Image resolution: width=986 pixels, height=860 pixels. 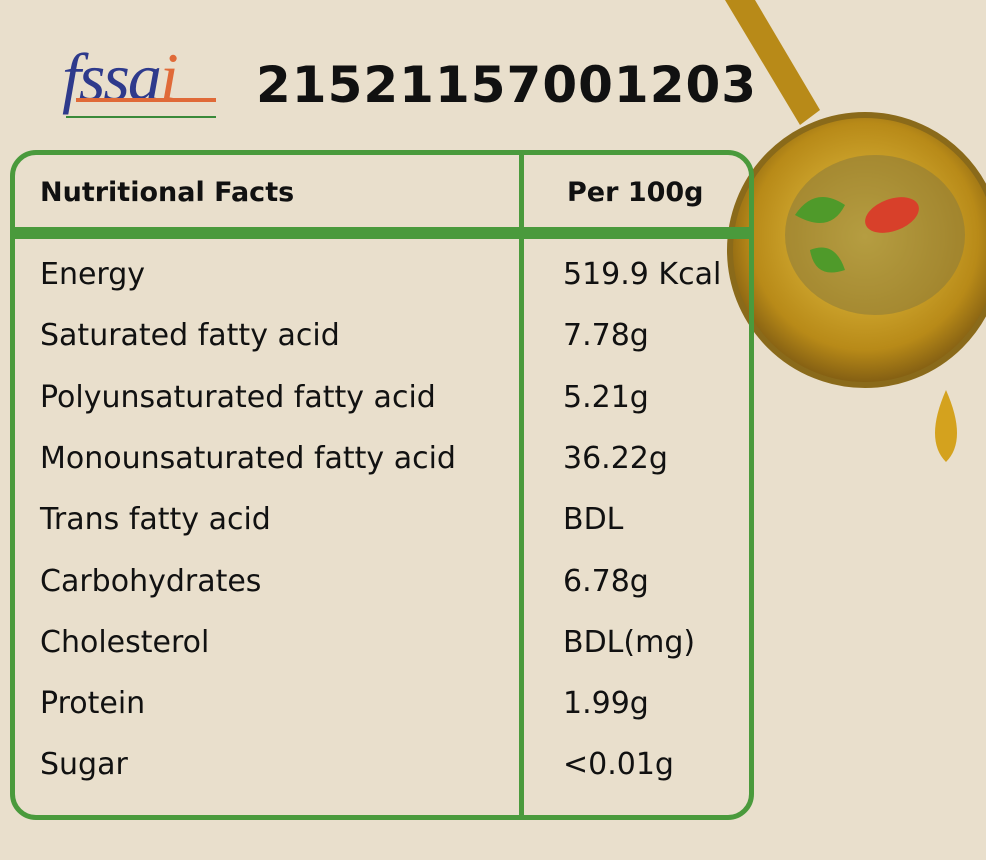 I want to click on nutrient-value: BDL, so click(x=593, y=520).